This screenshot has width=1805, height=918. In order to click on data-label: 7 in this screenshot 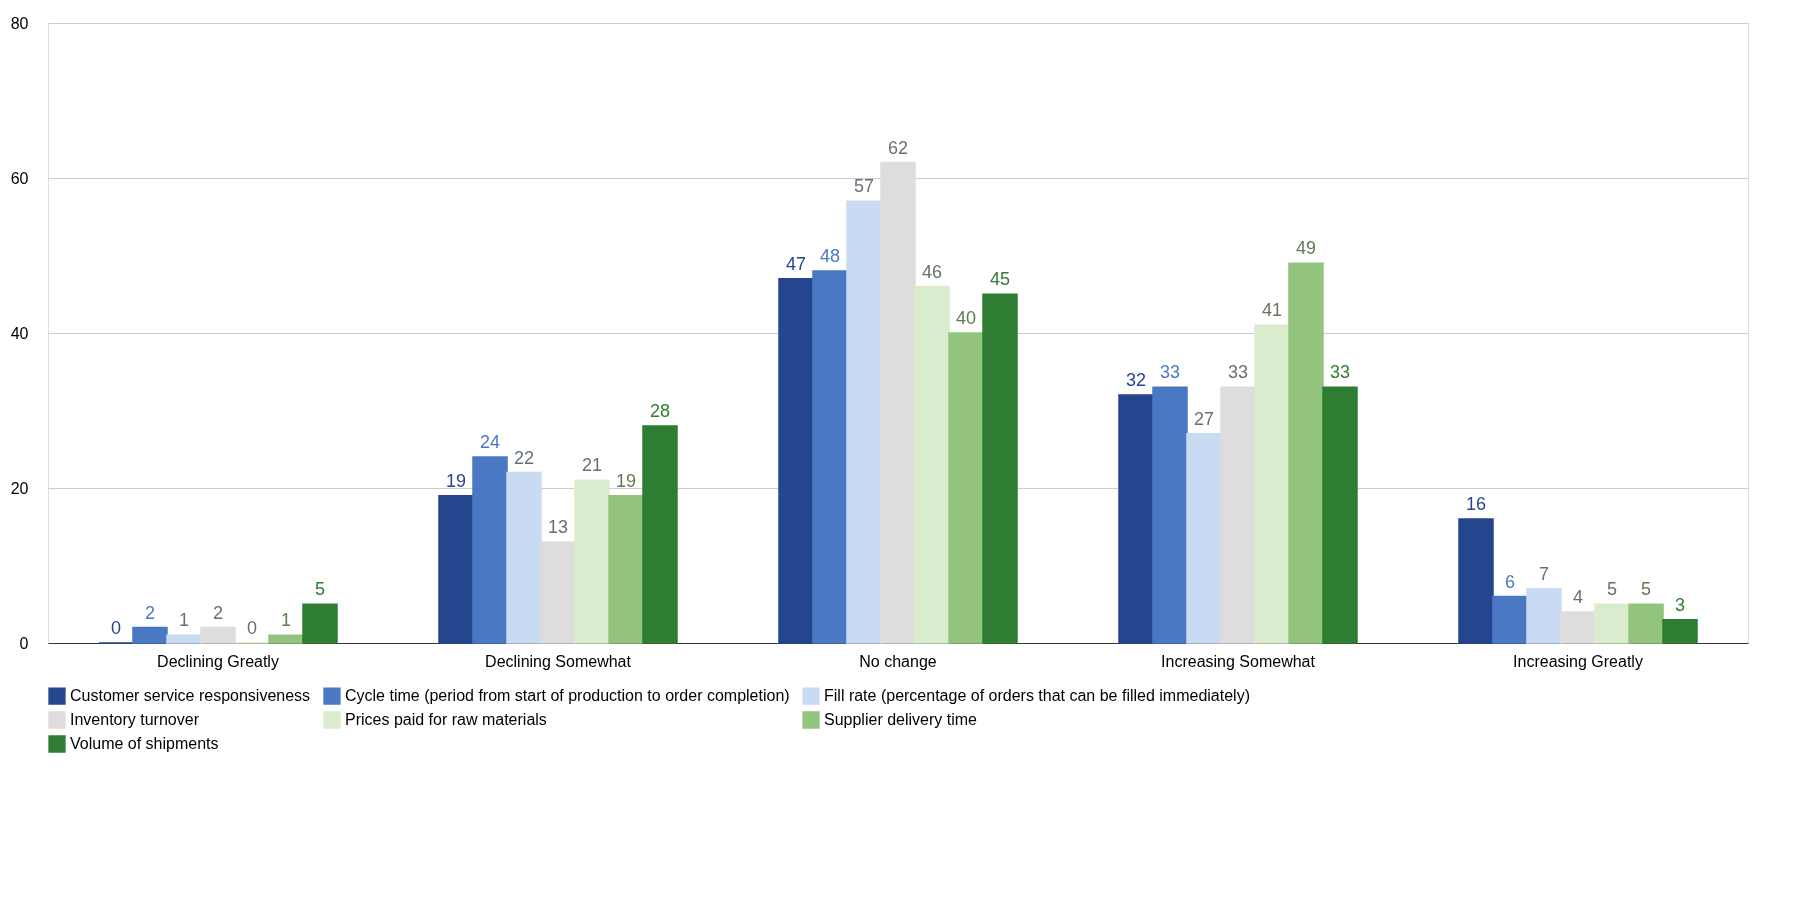, I will do `click(1544, 573)`.